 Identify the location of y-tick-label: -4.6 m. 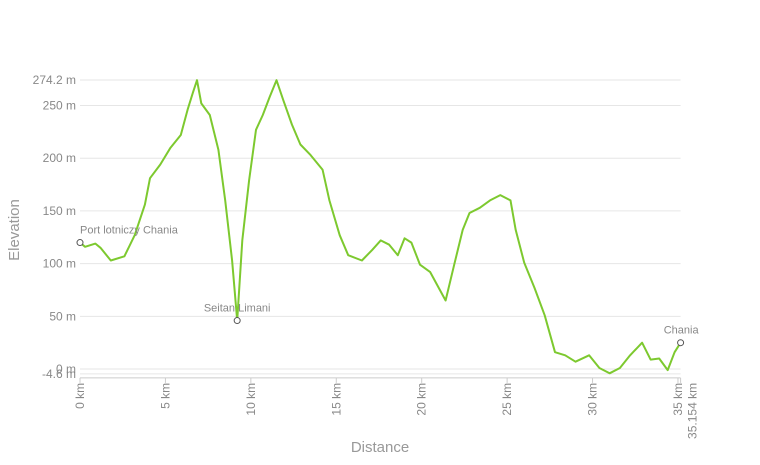
(59, 374).